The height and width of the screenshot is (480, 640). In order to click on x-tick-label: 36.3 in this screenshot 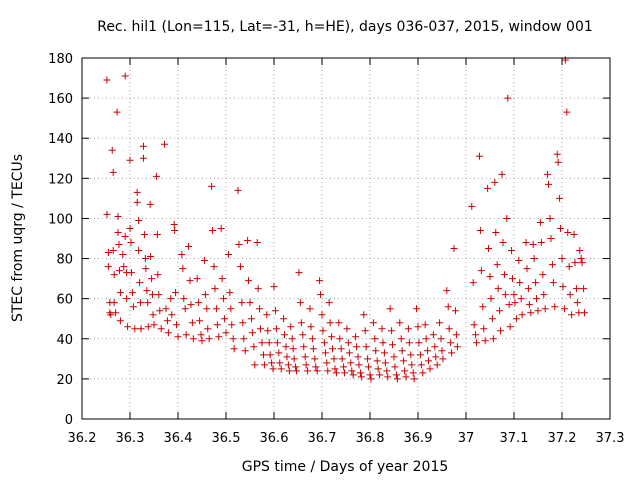, I will do `click(130, 438)`.